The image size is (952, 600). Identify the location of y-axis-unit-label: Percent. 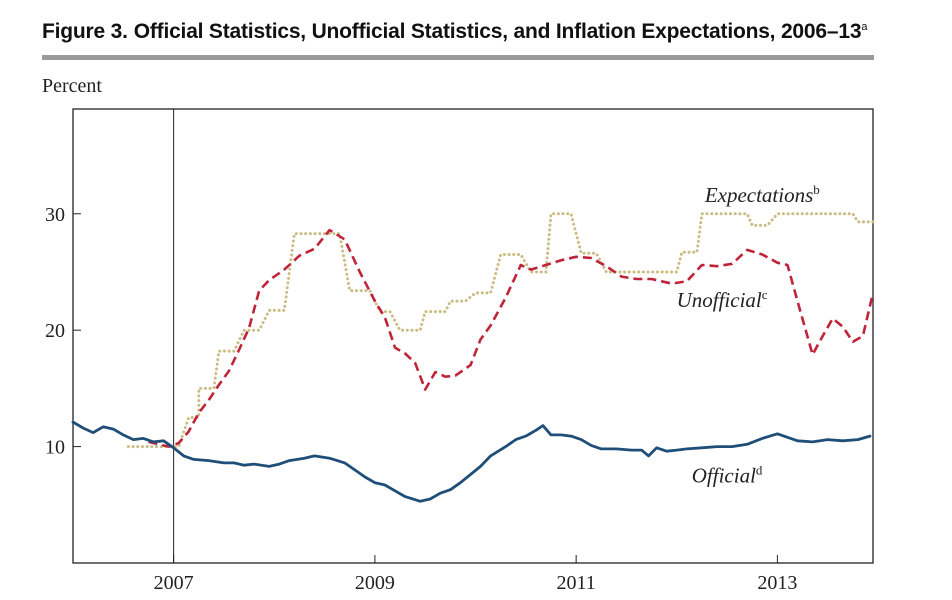
(72, 86).